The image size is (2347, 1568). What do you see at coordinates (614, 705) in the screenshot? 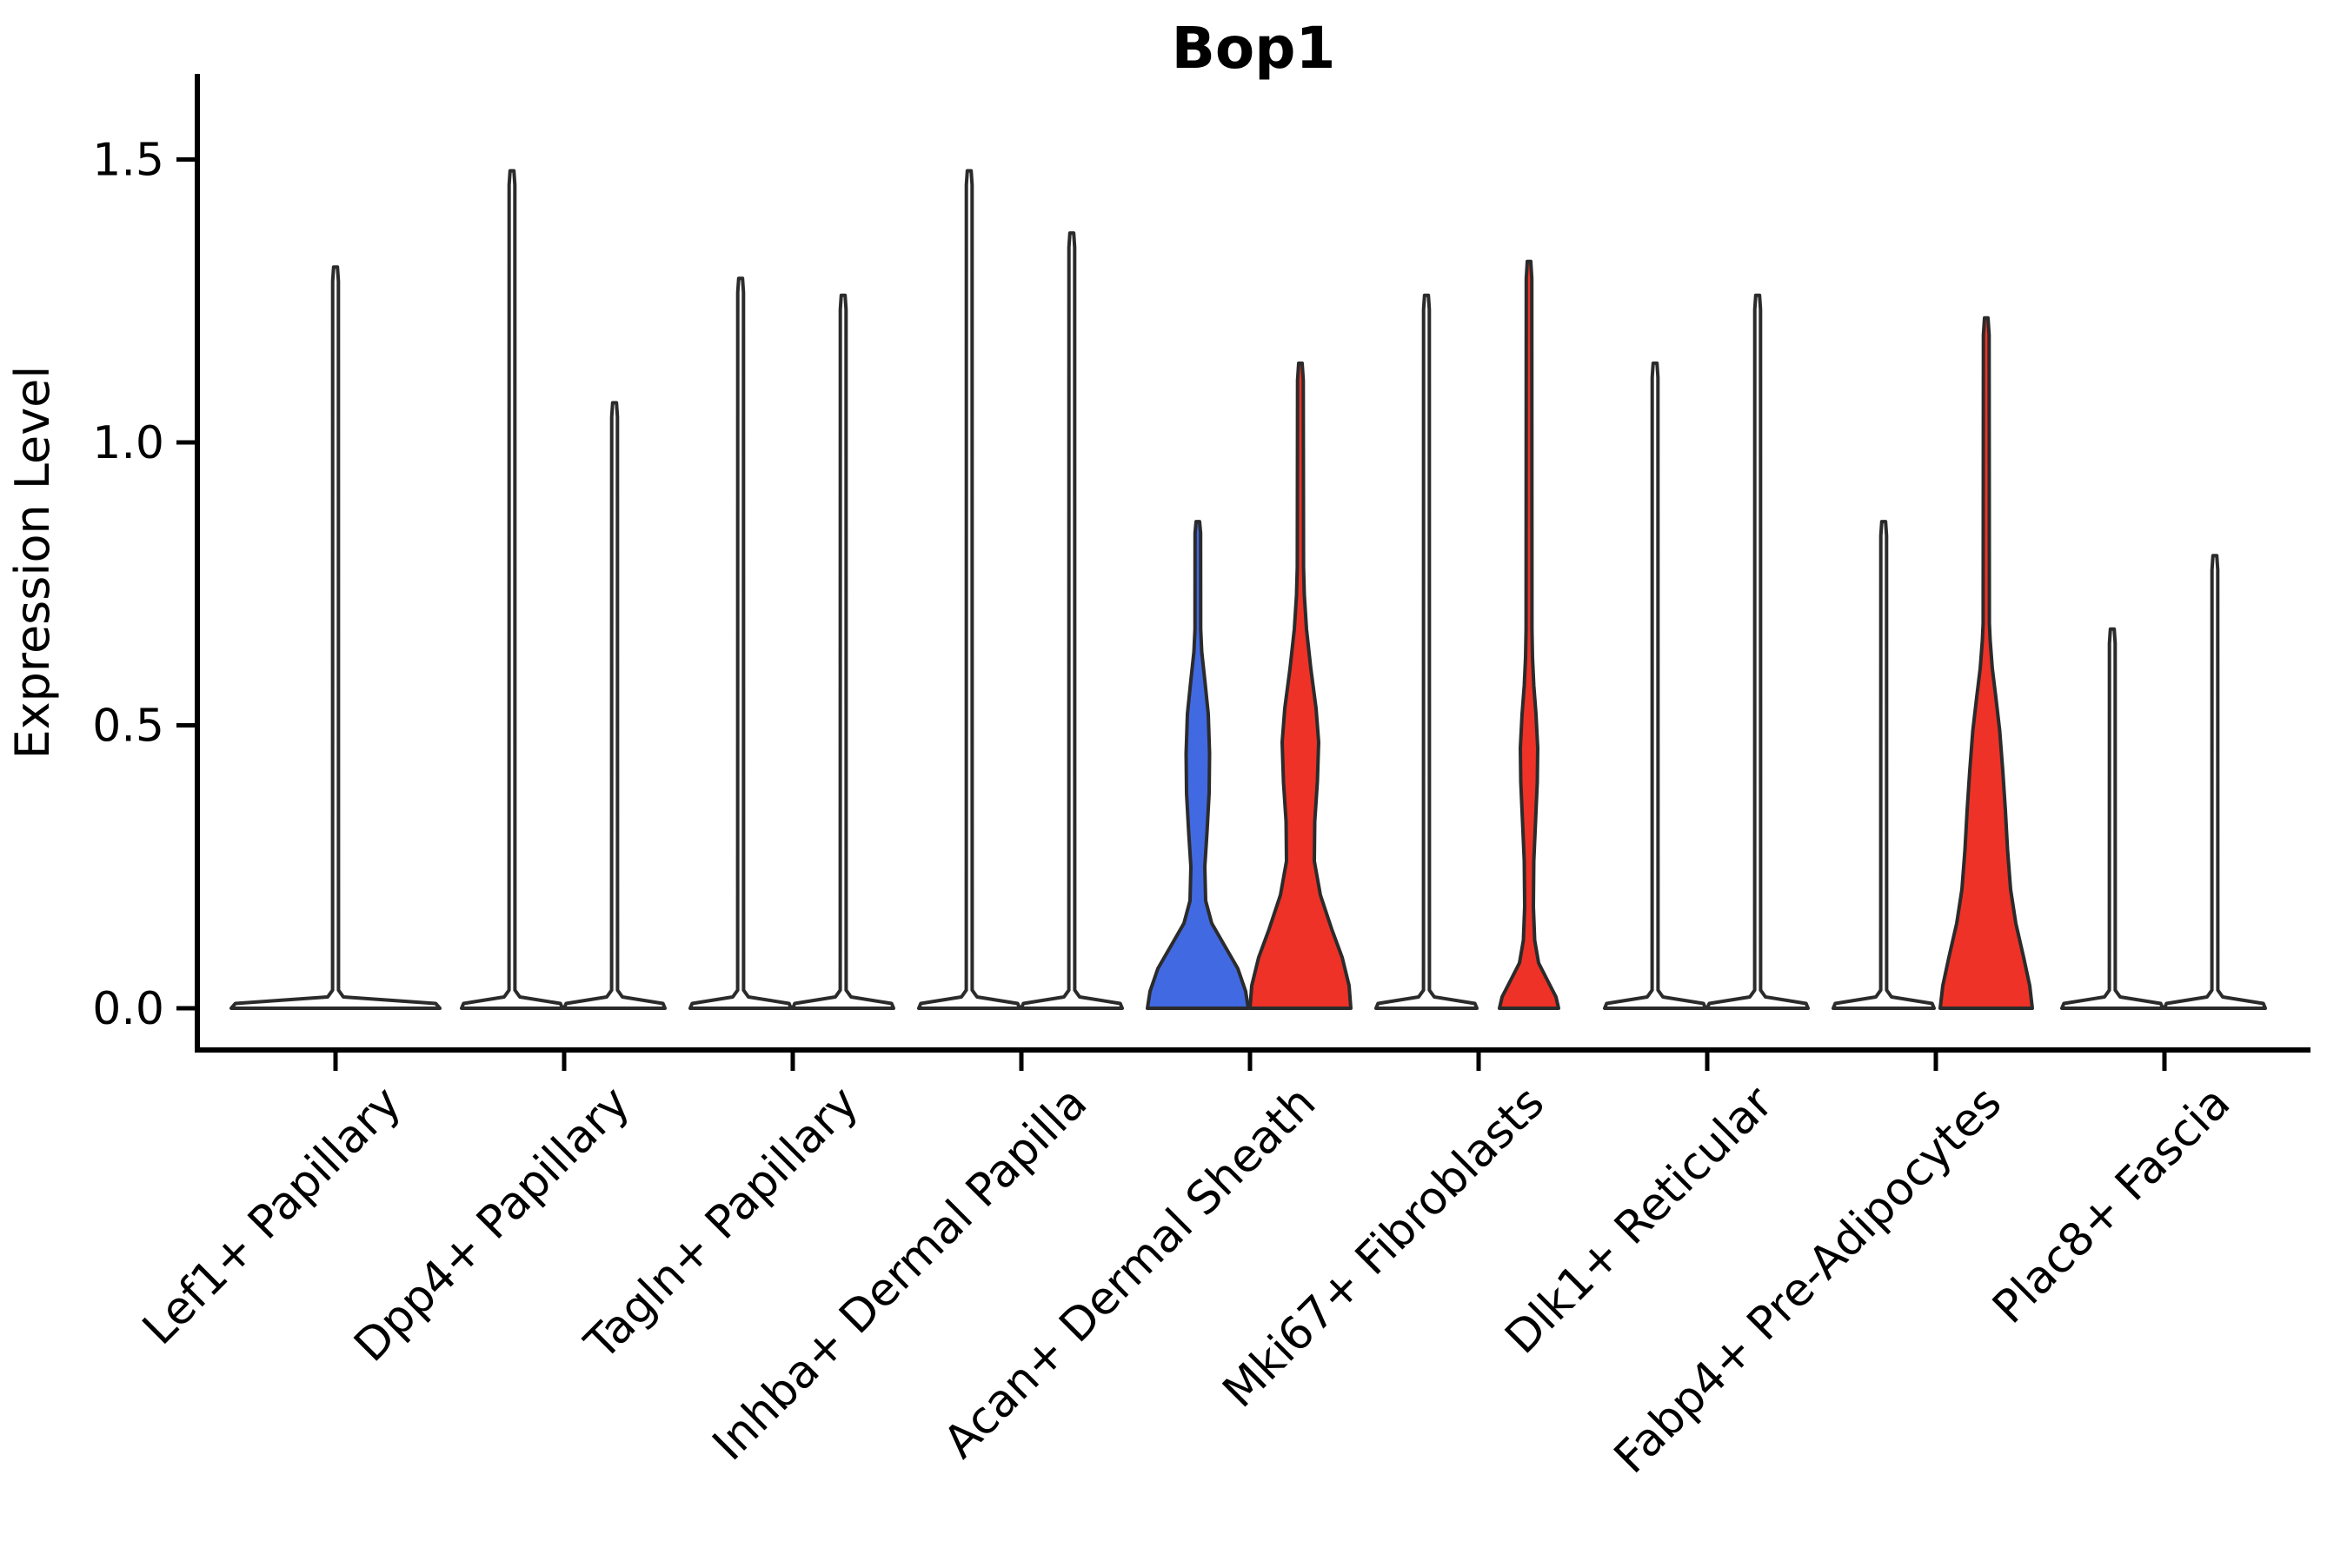
I see `violin-dpp4-papillary-right` at bounding box center [614, 705].